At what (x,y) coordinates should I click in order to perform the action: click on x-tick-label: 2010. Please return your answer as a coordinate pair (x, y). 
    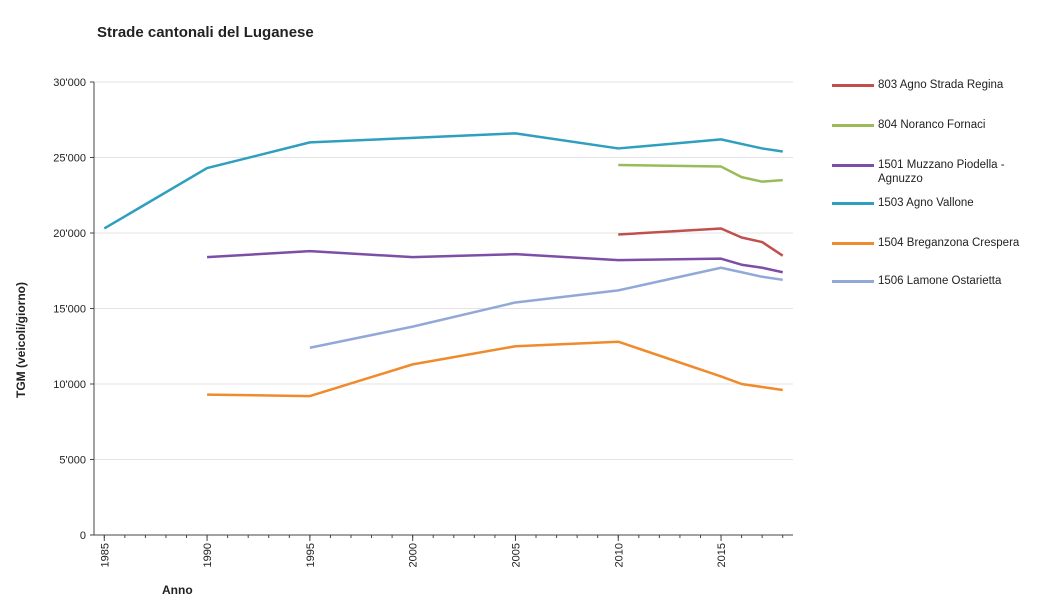
    Looking at the image, I should click on (619, 555).